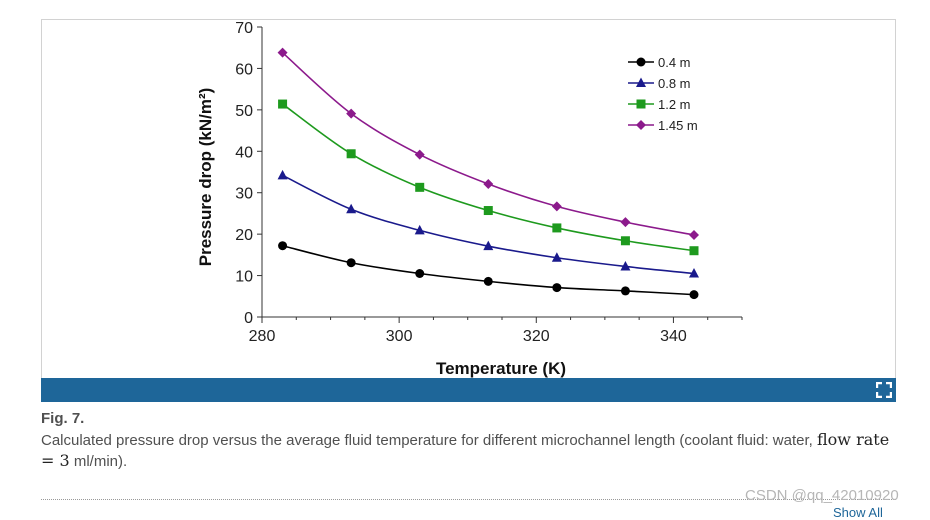 This screenshot has width=930, height=520. Describe the element at coordinates (248, 318) in the screenshot. I see `y-tick-label: 0` at that location.